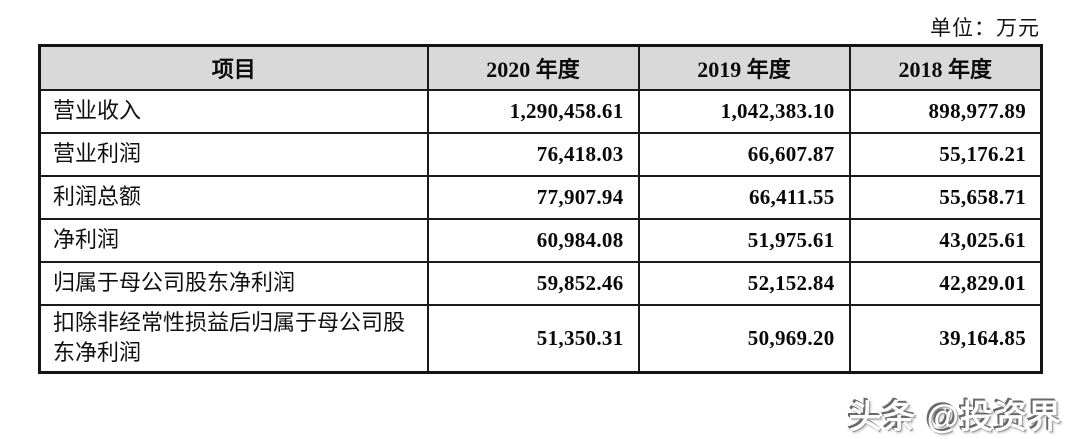  I want to click on row-label: 净利润, so click(233, 240).